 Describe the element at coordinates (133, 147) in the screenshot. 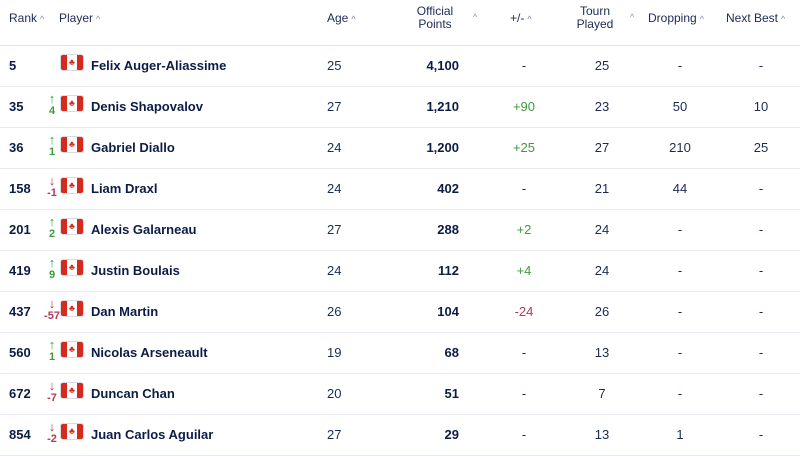

I see `player-name-link: Gabriel Diallo` at that location.